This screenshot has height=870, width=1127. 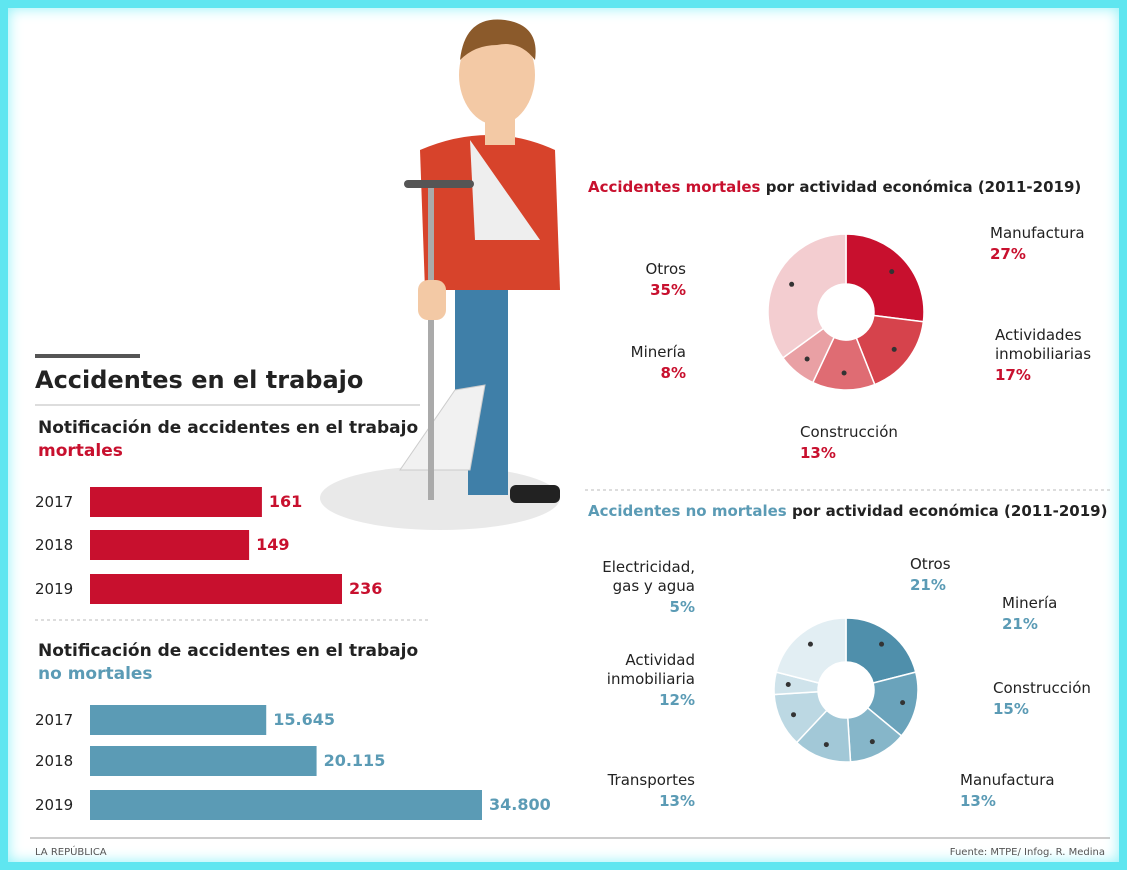 What do you see at coordinates (285, 501) in the screenshot?
I see `value-label: 161` at bounding box center [285, 501].